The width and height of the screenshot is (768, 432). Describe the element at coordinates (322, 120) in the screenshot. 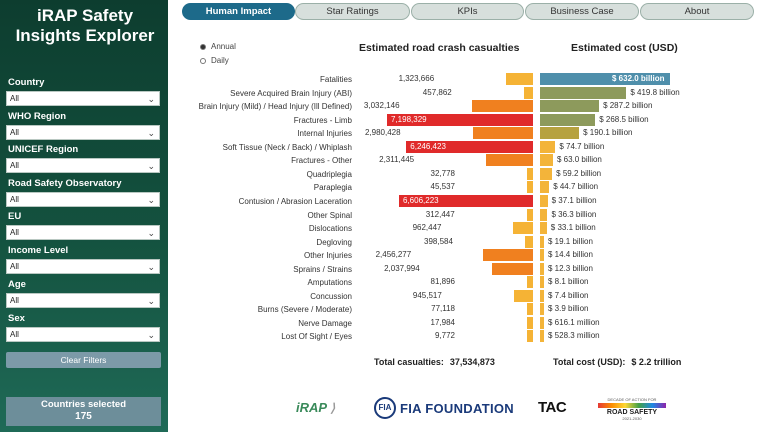

I see `injury-label: Fractures - Limb` at that location.